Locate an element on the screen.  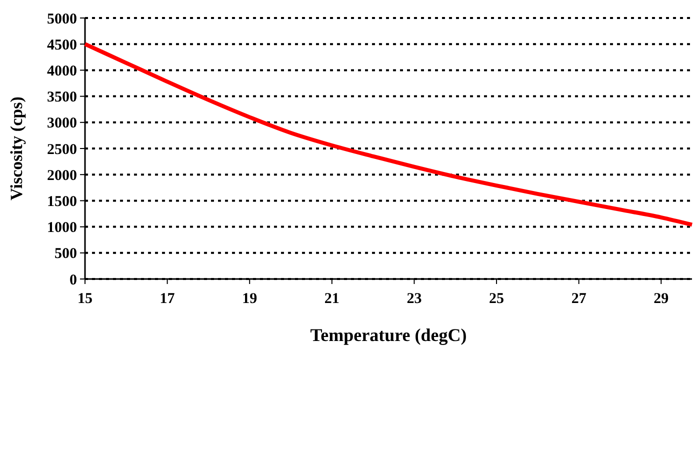
x-tick-label: 19 is located at coordinates (250, 299).